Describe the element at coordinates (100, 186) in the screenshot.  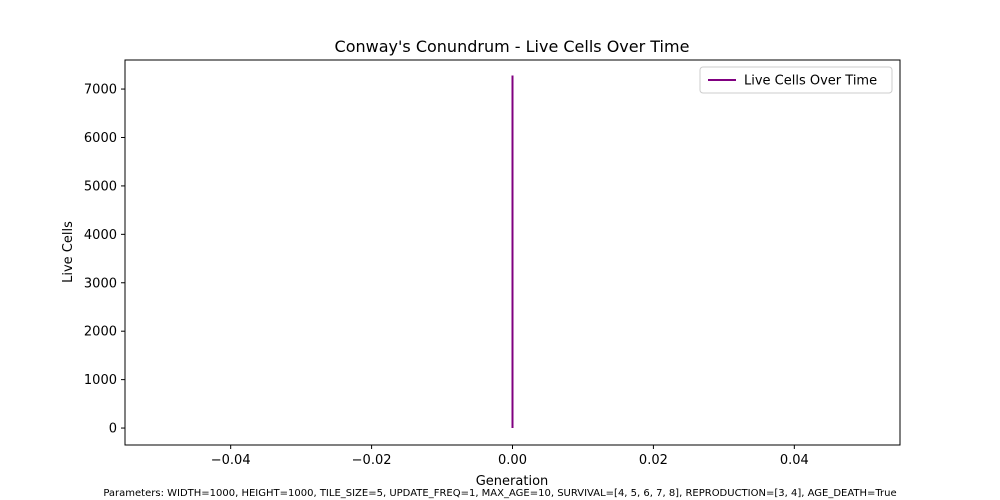
I see `y-tick-label: 5000` at that location.